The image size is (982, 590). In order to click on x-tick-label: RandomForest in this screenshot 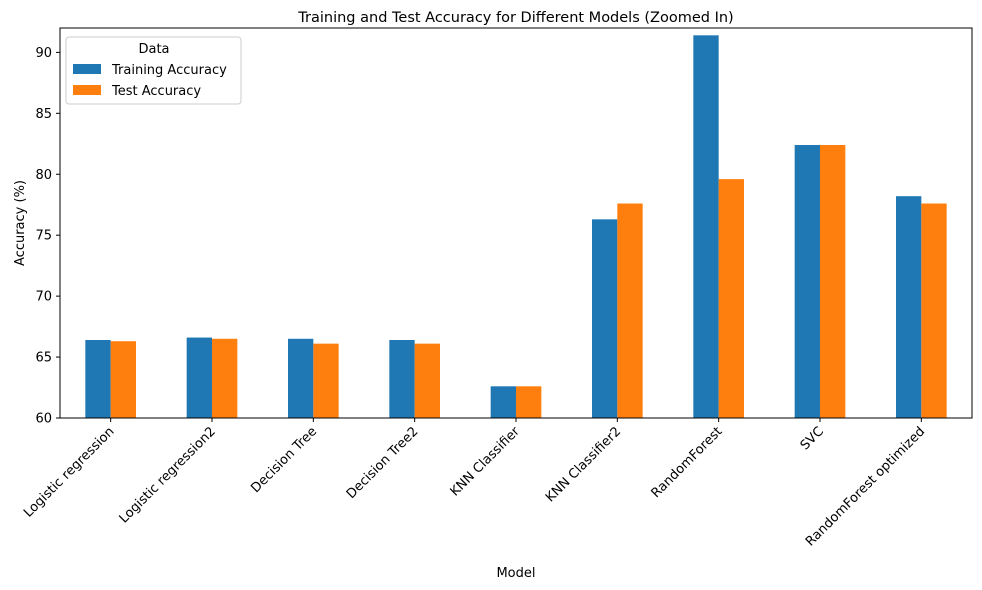, I will do `click(687, 462)`.